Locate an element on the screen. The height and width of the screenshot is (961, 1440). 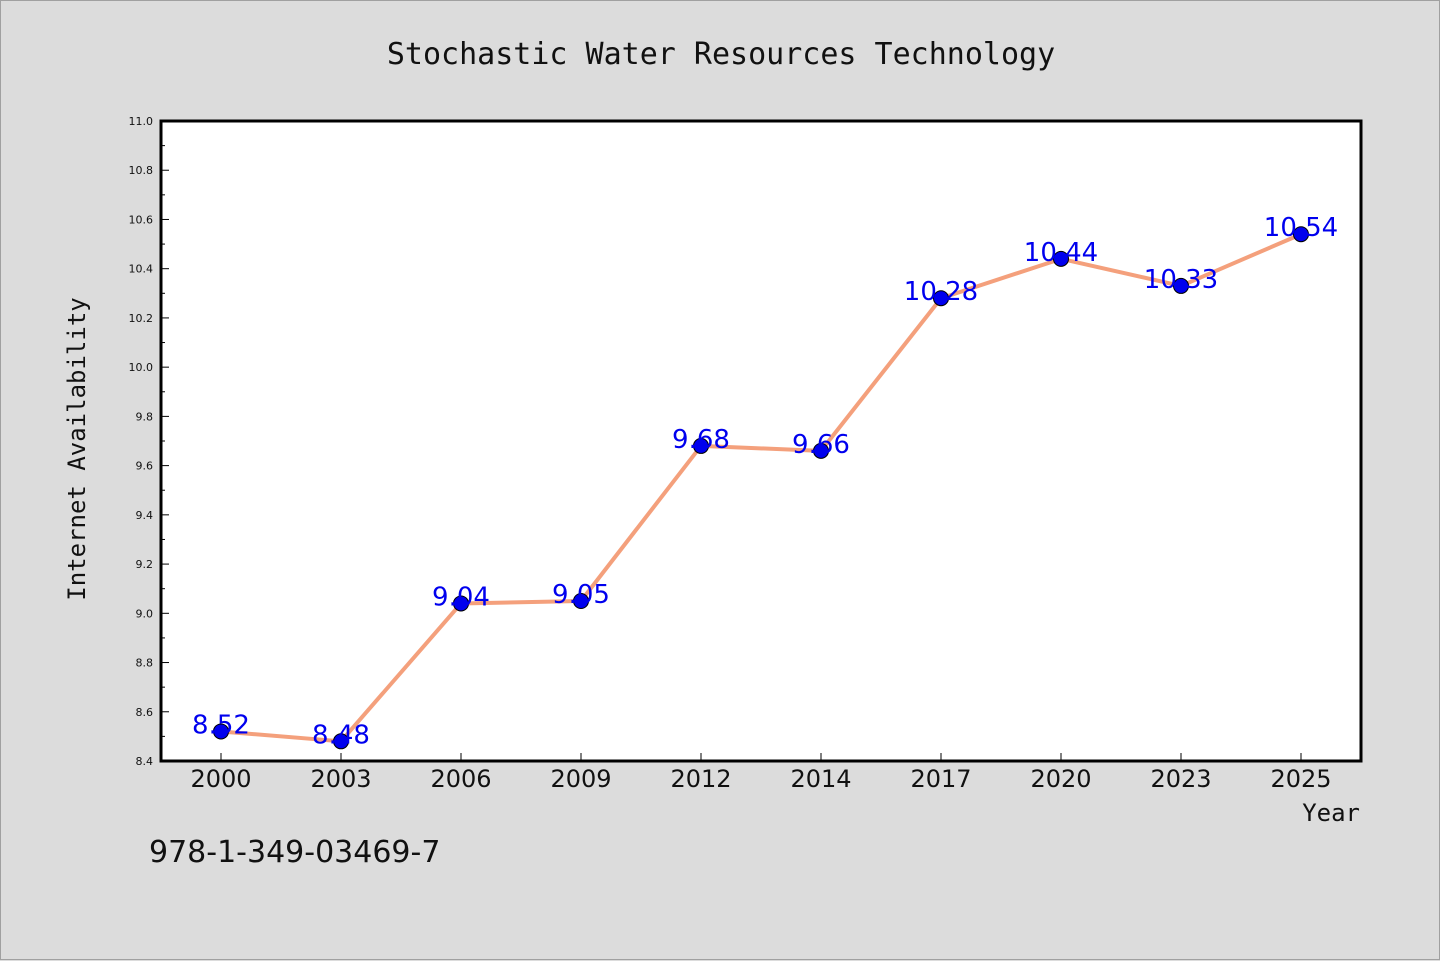
y-tick-label: 8.6 is located at coordinates (145, 712).